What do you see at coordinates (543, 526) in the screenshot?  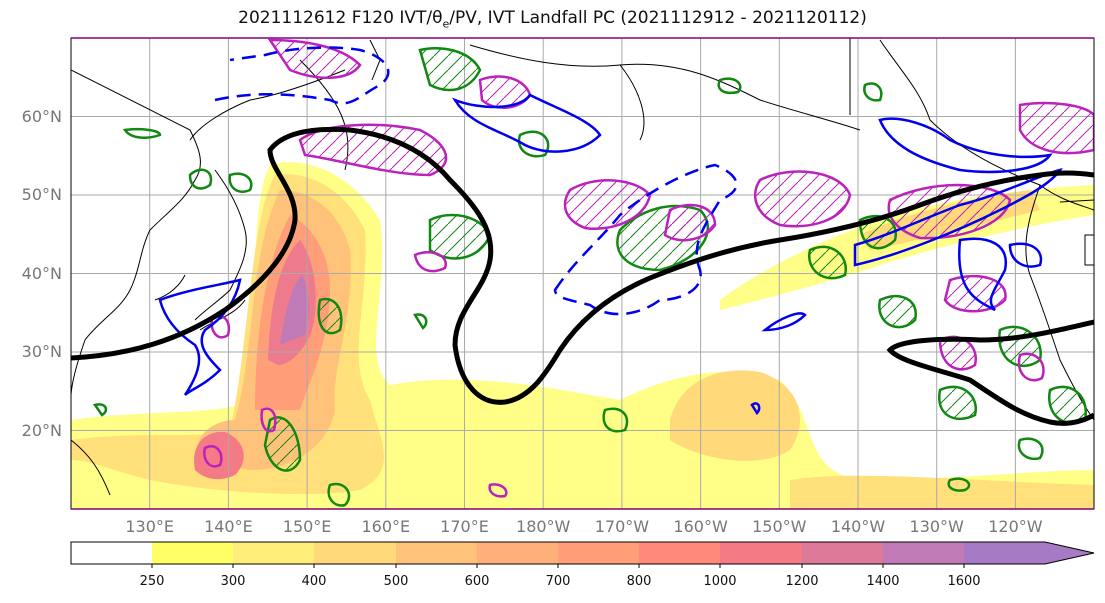 I see `lon-label: 180°W` at bounding box center [543, 526].